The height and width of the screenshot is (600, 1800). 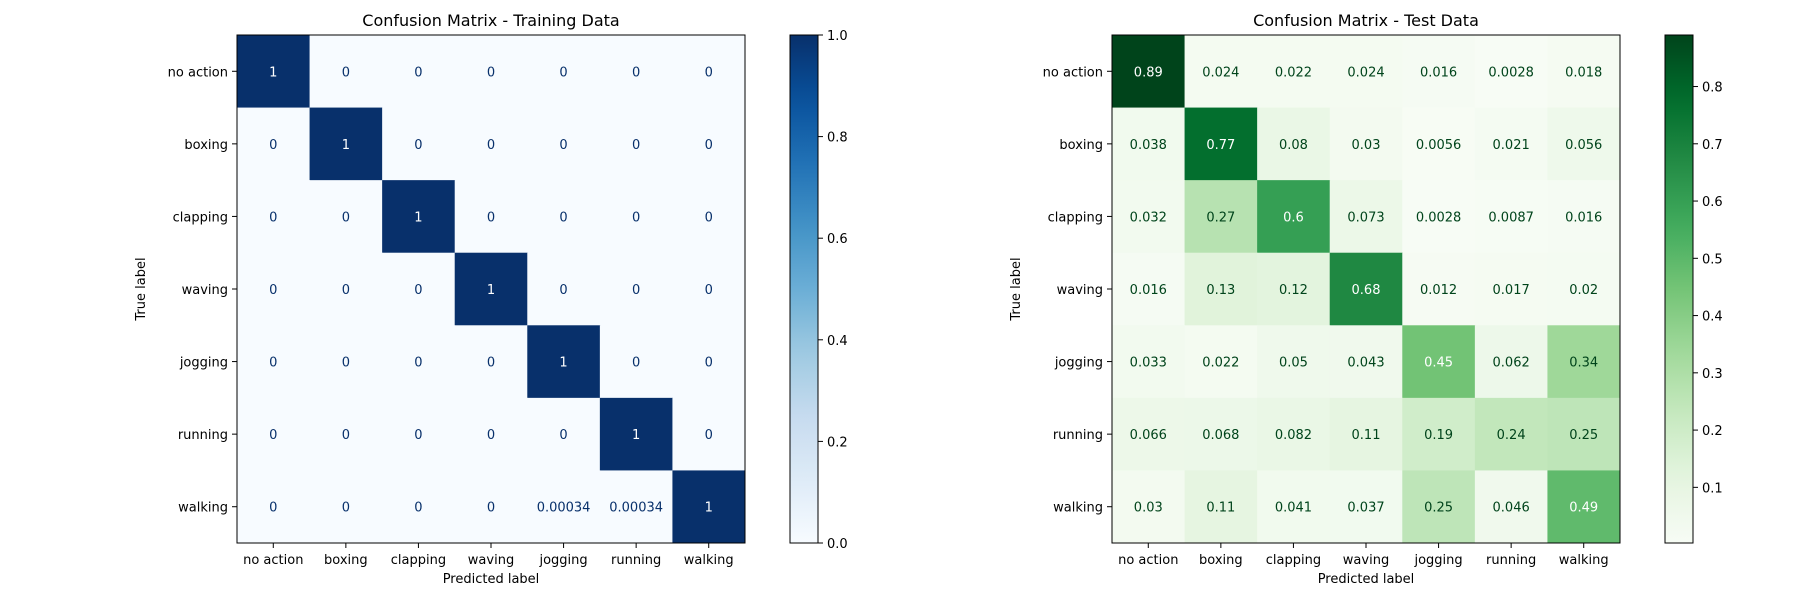 What do you see at coordinates (1712, 145) in the screenshot?
I see `colorbar-tick-label: 0.7` at bounding box center [1712, 145].